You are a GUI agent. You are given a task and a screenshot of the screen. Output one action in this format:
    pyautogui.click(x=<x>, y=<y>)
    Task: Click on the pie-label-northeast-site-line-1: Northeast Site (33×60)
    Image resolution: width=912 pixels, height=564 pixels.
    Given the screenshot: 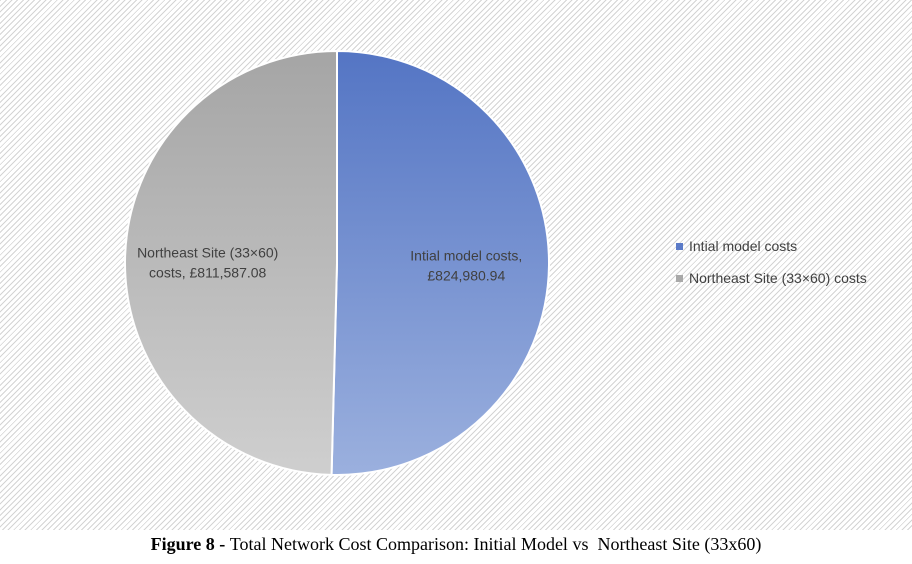 What is the action you would take?
    pyautogui.click(x=207, y=252)
    